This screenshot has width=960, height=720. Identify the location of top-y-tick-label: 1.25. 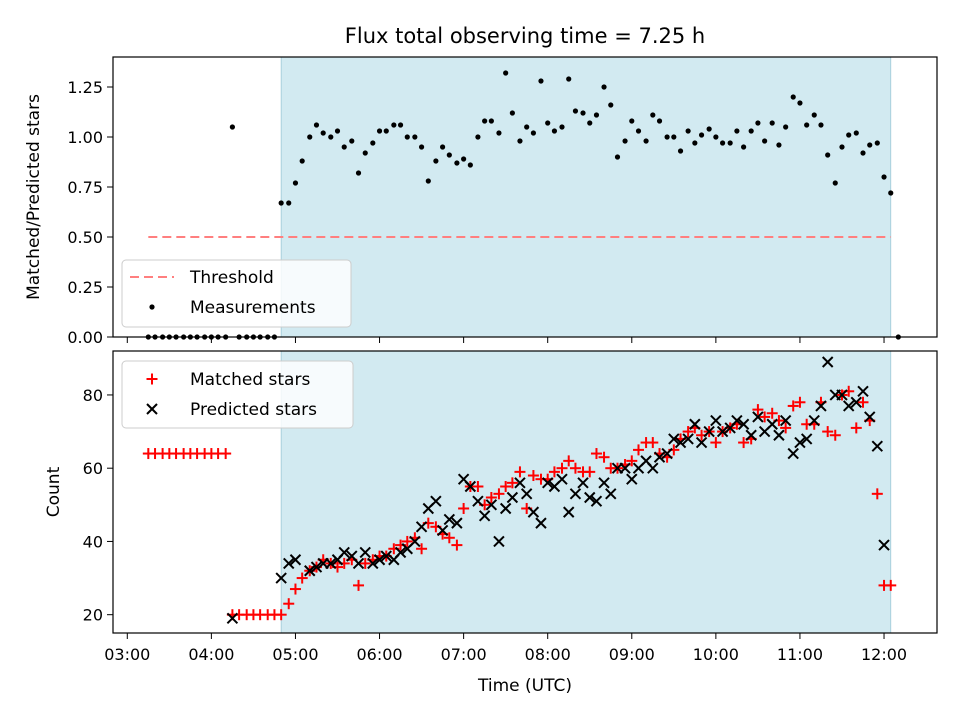
(85, 87).